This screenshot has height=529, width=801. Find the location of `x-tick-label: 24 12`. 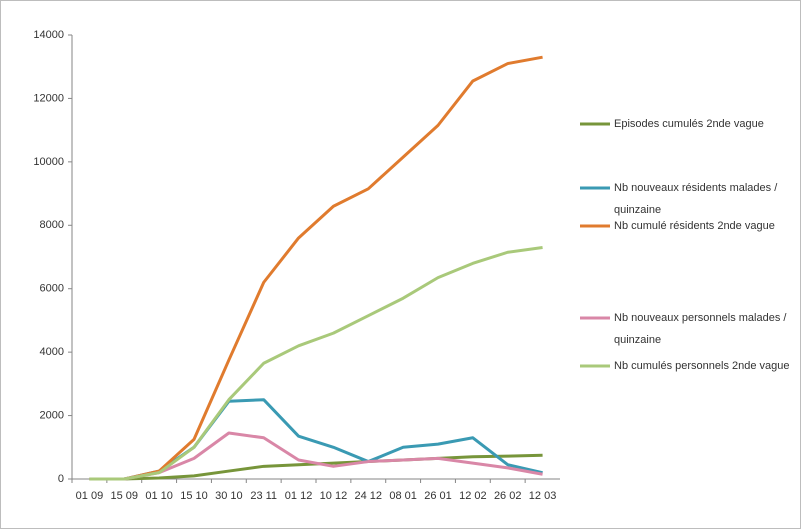

x-tick-label: 24 12 is located at coordinates (369, 496).